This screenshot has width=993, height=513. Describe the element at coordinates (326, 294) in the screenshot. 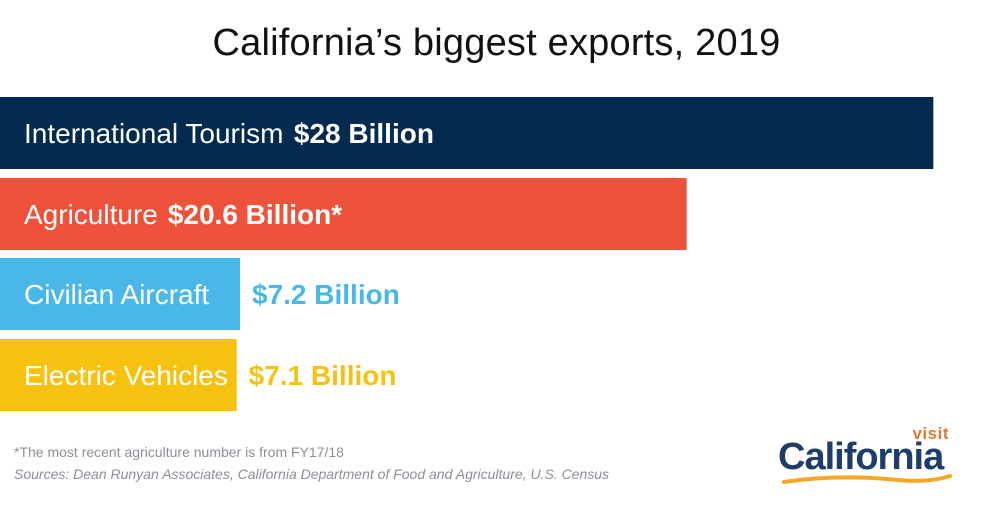

I see `value-label-civilian-aircraft: $7.2 Billion` at that location.